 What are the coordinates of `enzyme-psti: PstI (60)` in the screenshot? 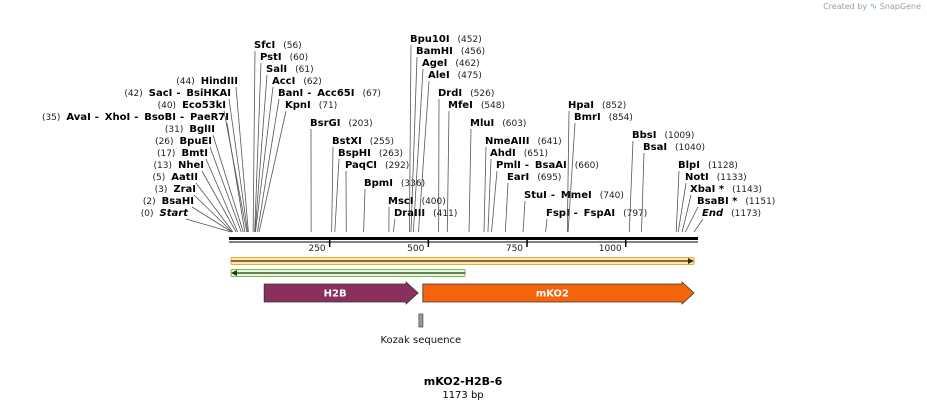 It's located at (281, 142).